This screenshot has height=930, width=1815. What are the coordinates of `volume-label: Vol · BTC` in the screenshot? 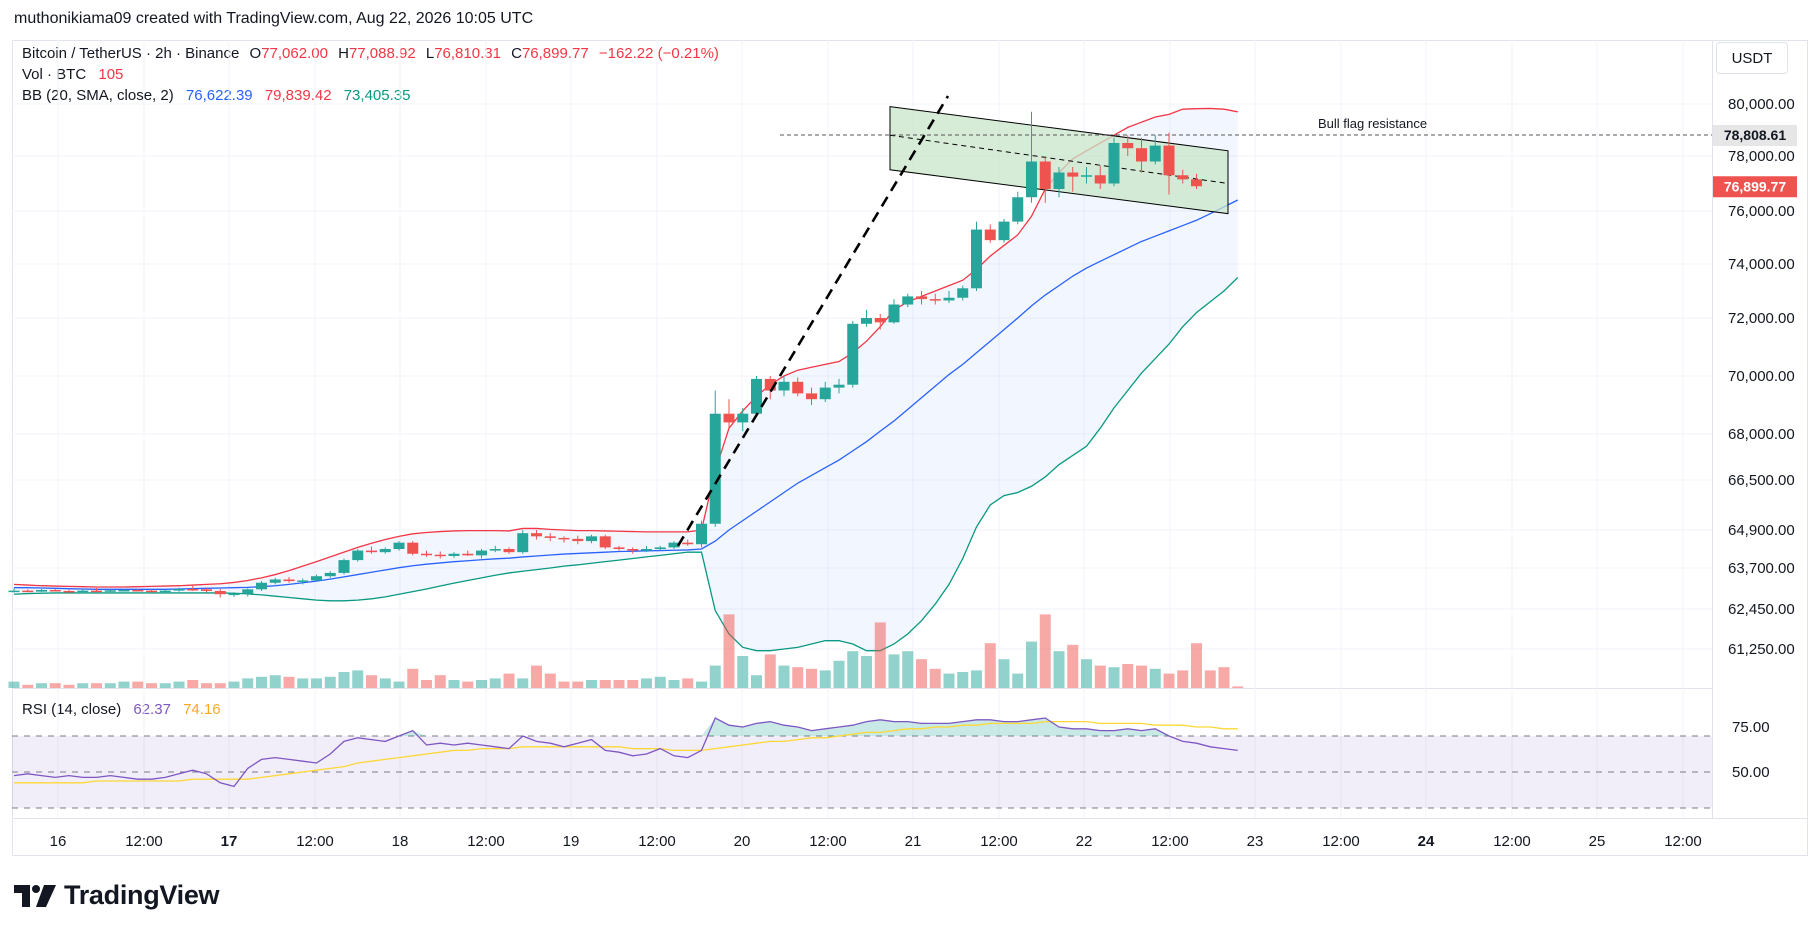 It's located at (54, 74).